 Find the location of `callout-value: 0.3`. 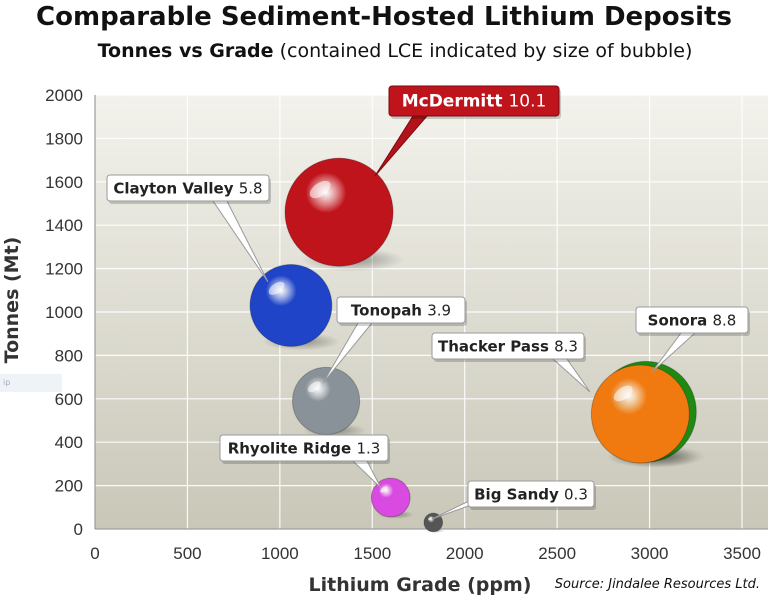

callout-value: 0.3 is located at coordinates (576, 495).